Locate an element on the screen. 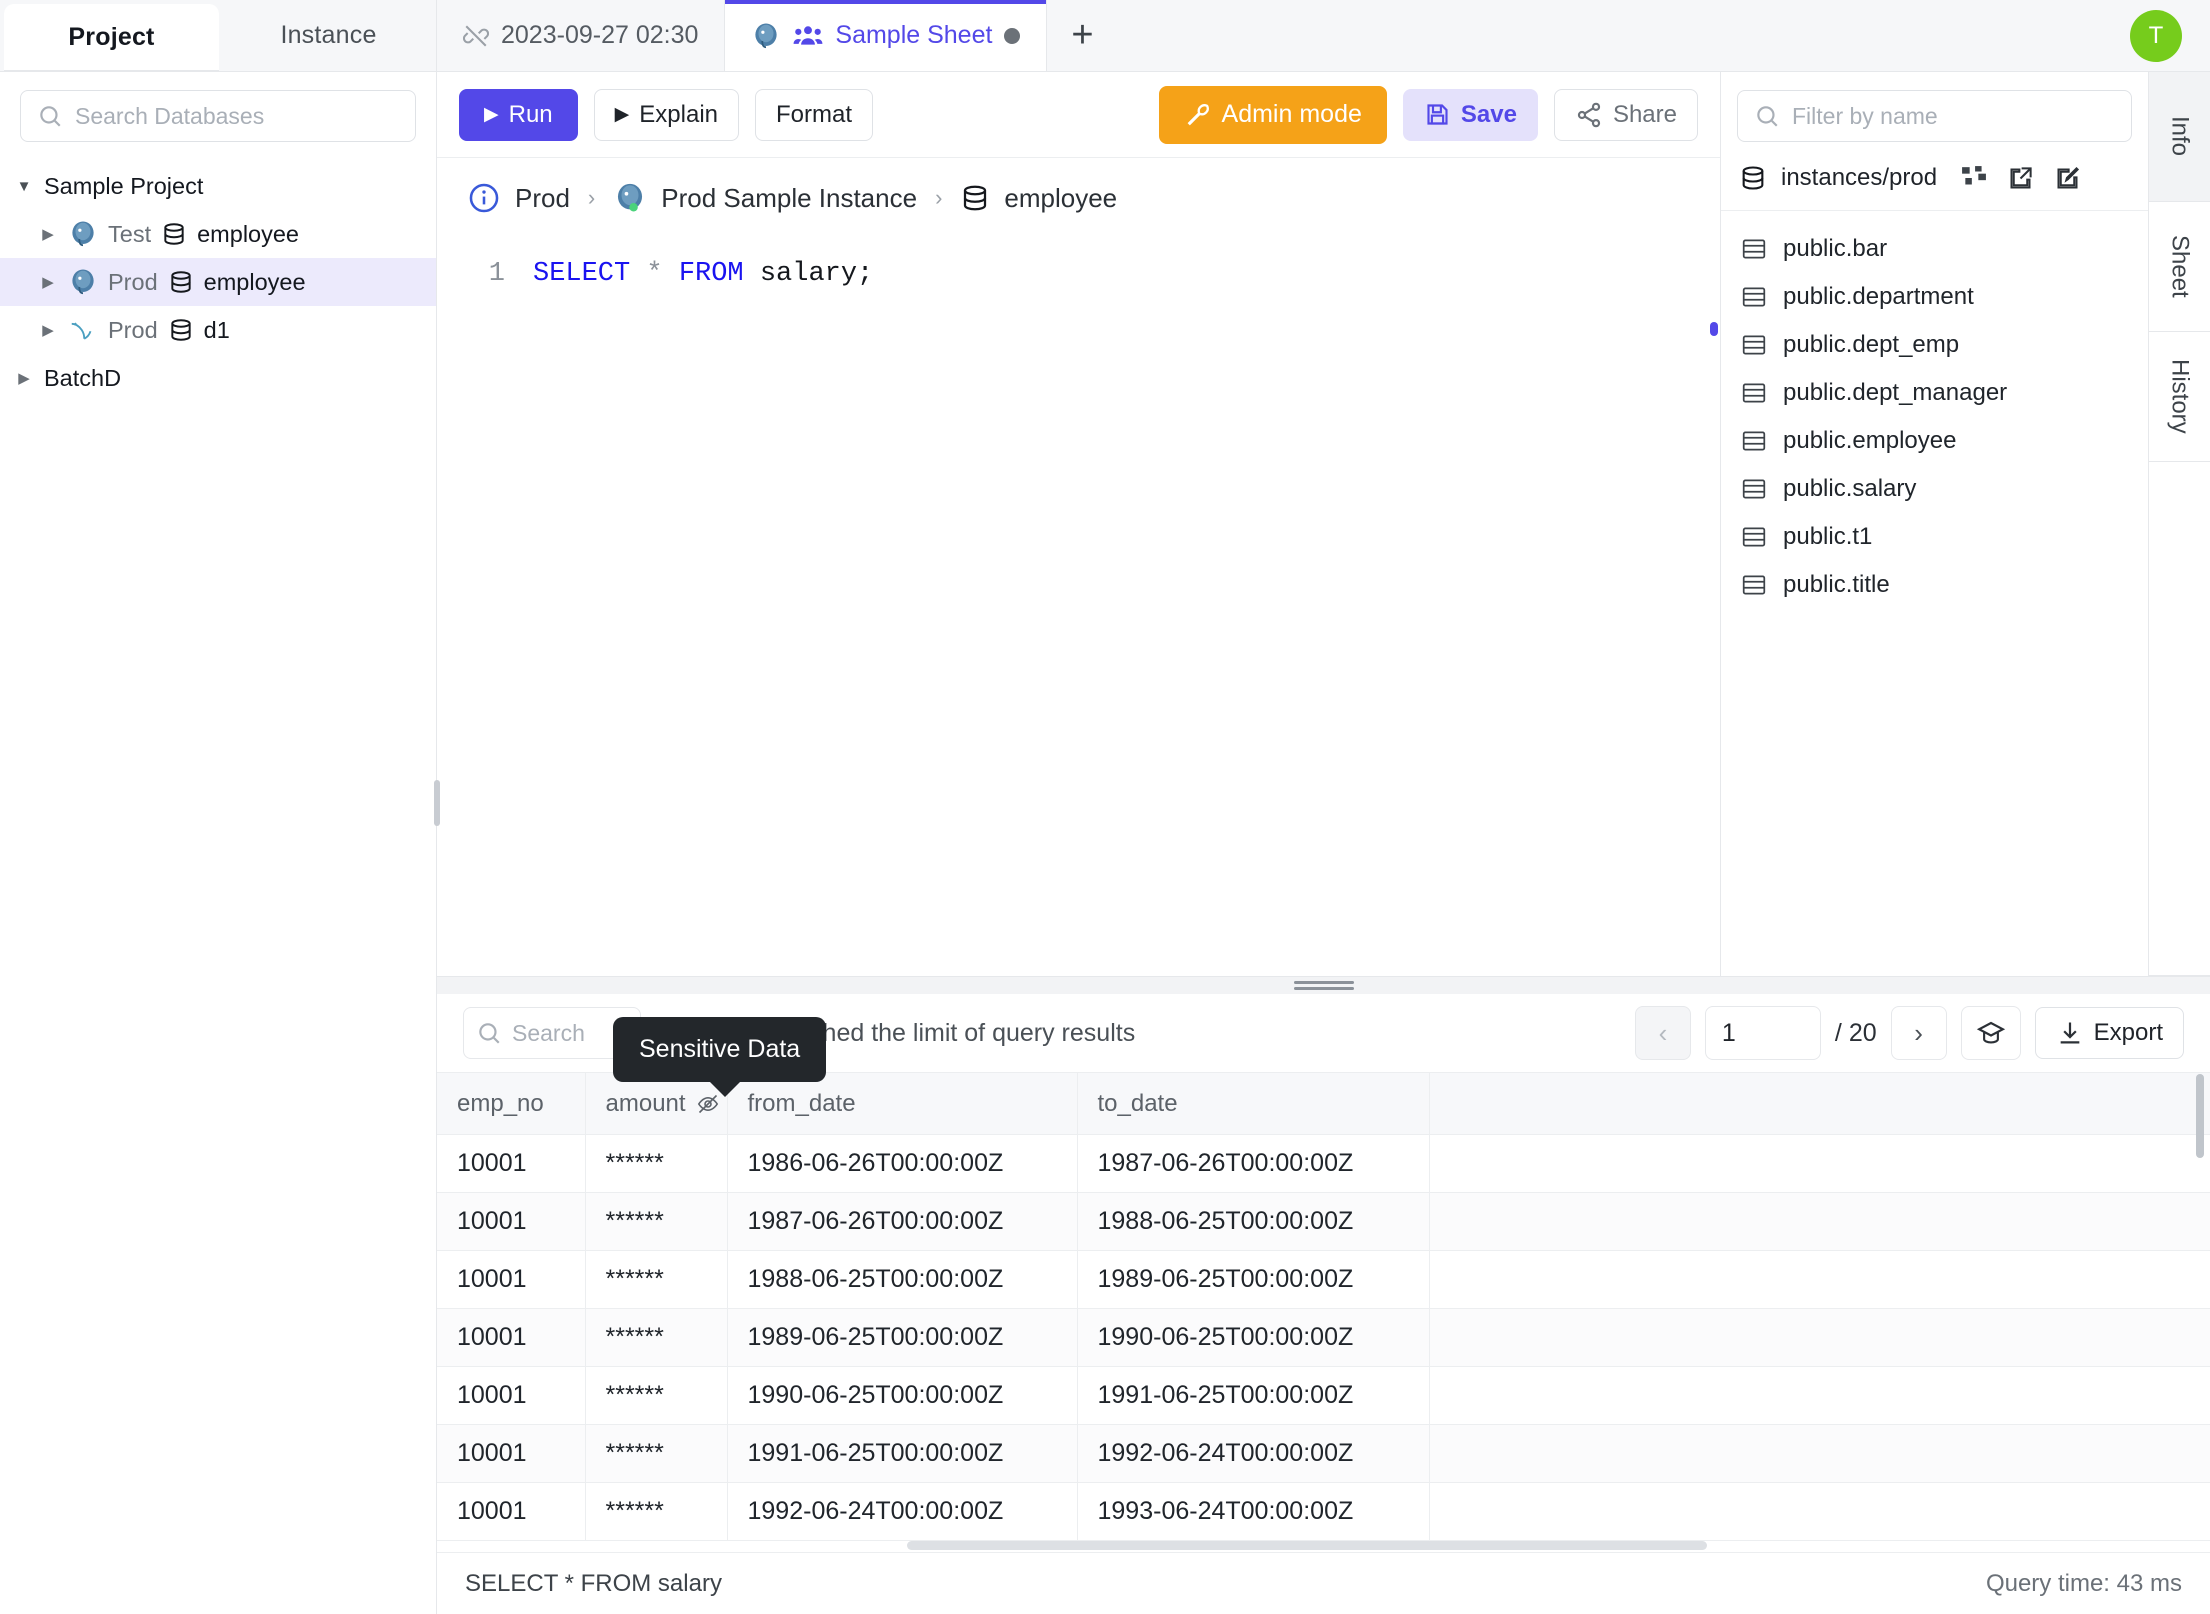 The width and height of the screenshot is (2210, 1614). cell-amount: ****** is located at coordinates (656, 1395).